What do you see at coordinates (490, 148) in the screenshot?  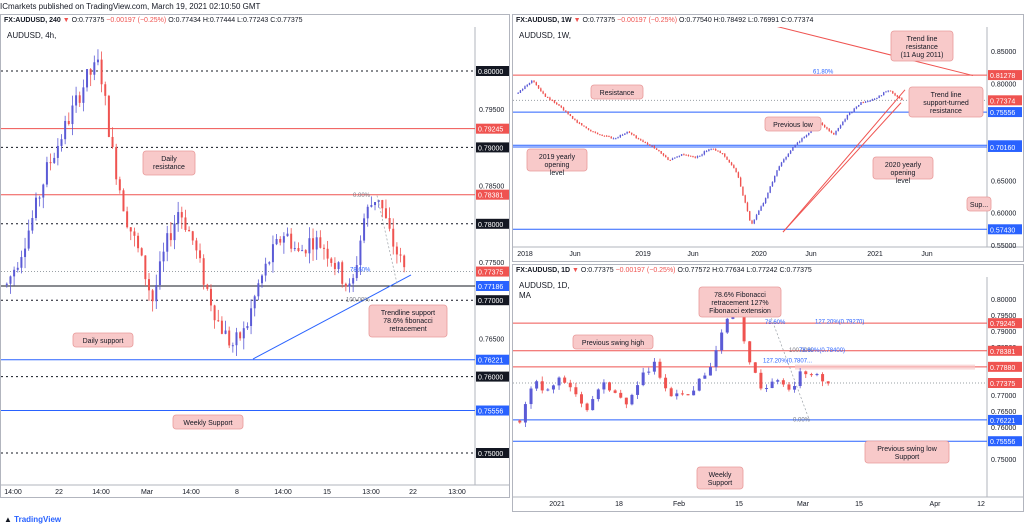 I see `price-tag: 0.79000` at bounding box center [490, 148].